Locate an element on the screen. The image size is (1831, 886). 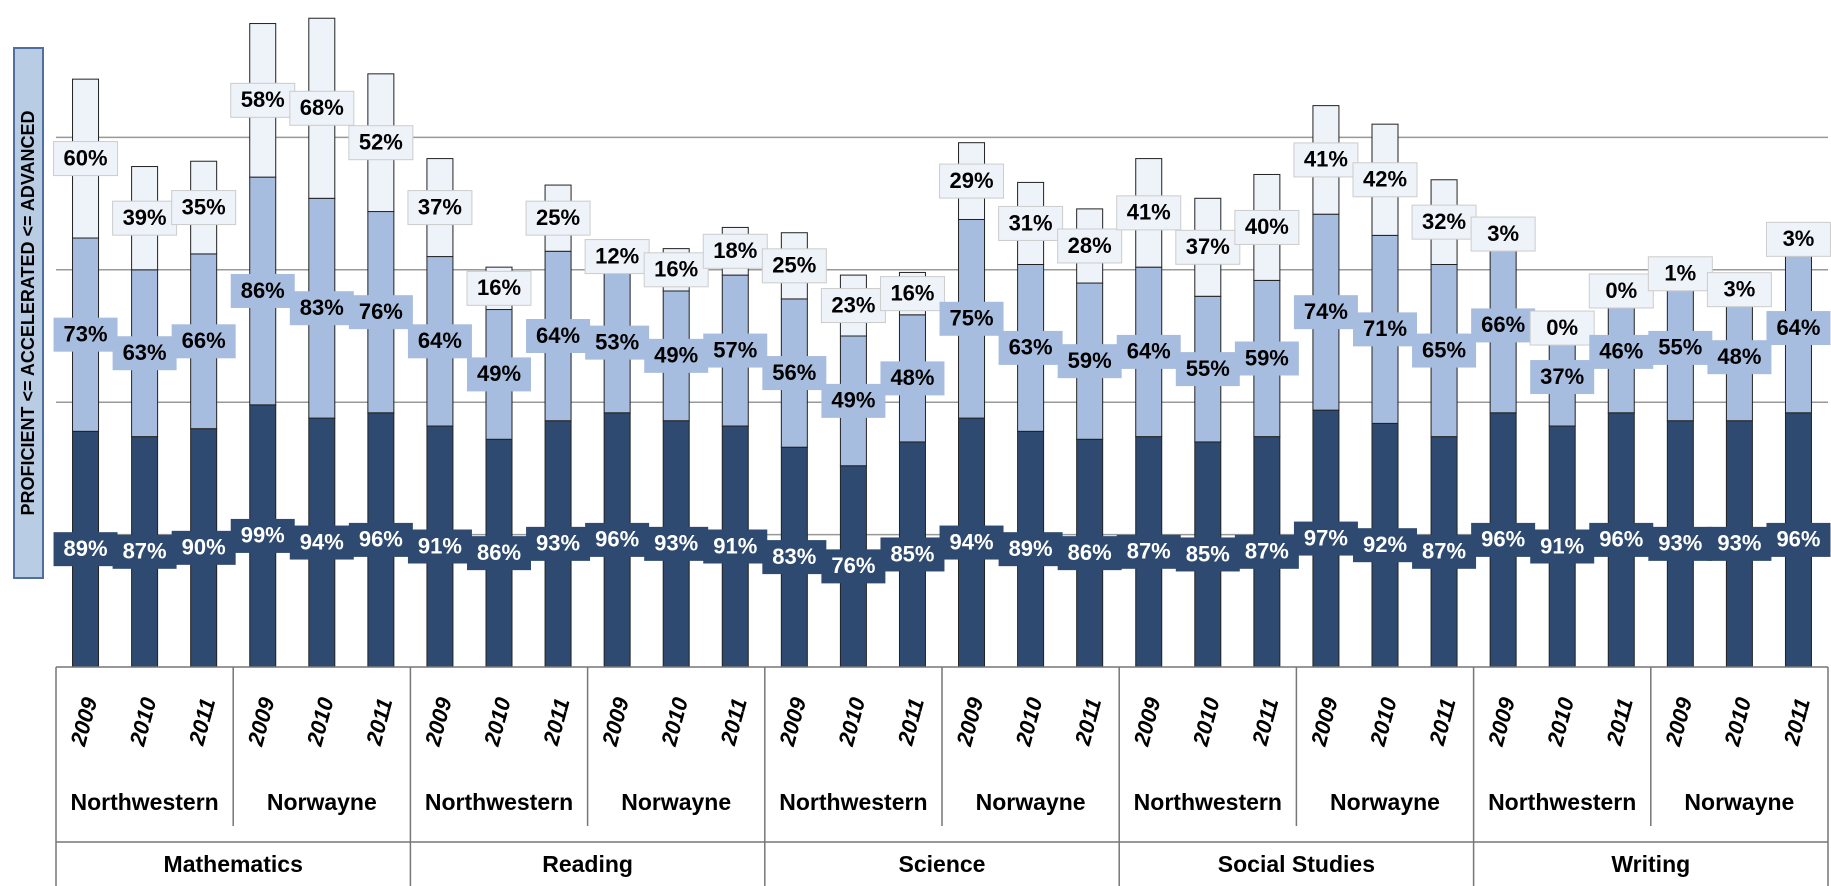
school-label: Northwestern is located at coordinates (1562, 802).